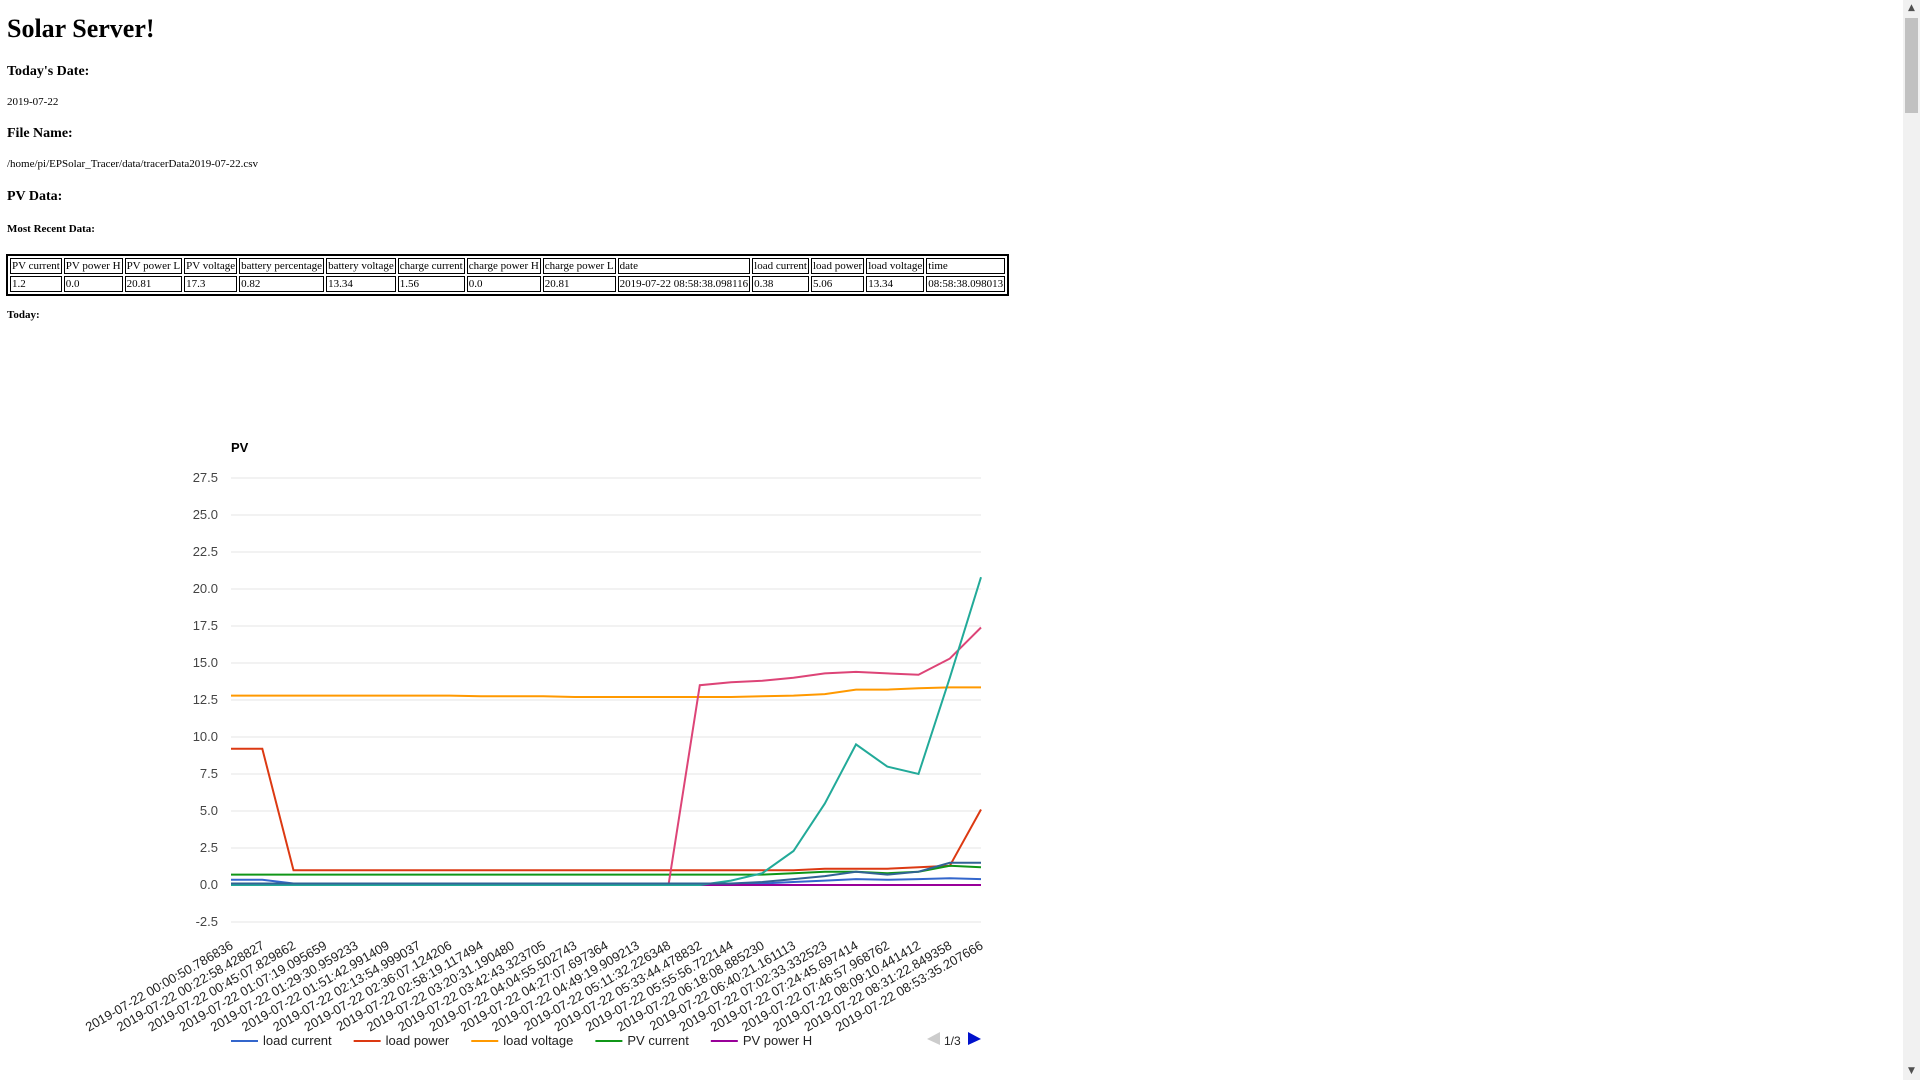  I want to click on y-tick-label: 12.5, so click(205, 699).